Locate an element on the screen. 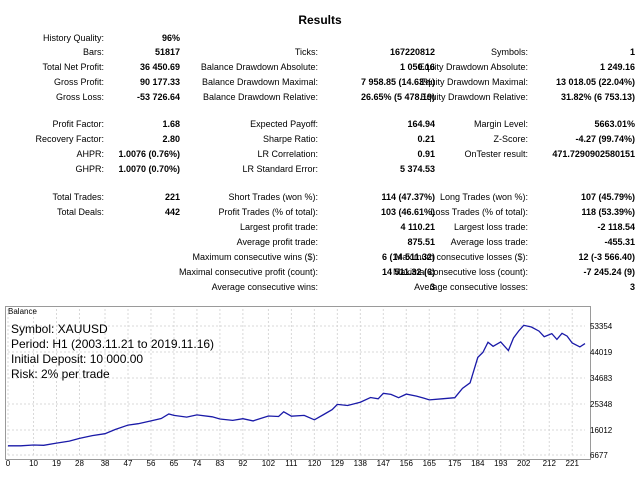 The image size is (640, 480). y-tick-label: 44019 is located at coordinates (601, 352).